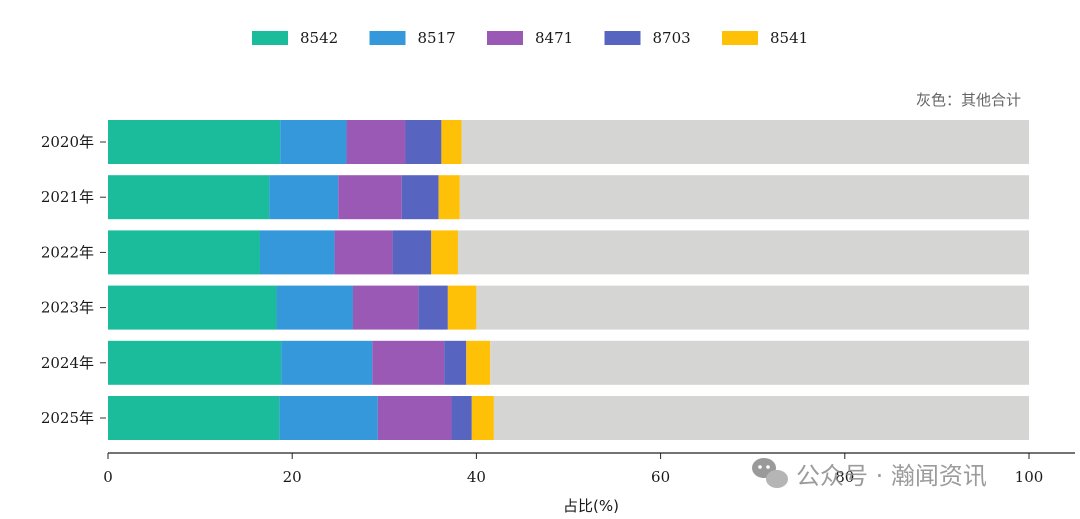 The width and height of the screenshot is (1080, 519). I want to click on legend: 8542 8517 8471 8703 8541, so click(530, 38).